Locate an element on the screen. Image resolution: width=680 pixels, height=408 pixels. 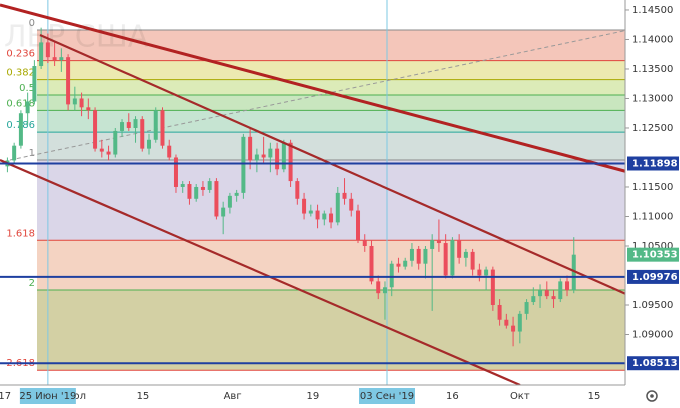
y-tick-label: 1.13000 is located at coordinates (652, 98).